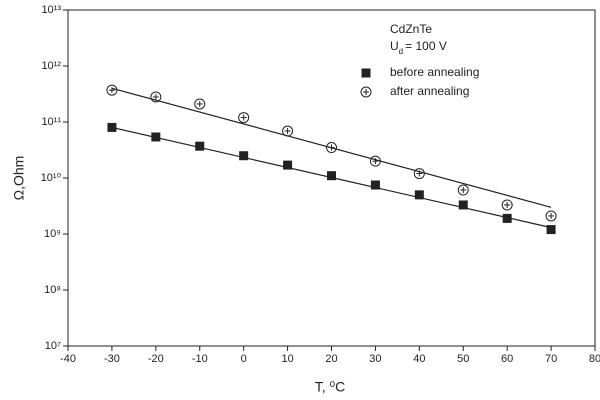 This screenshot has height=400, width=600. I want to click on x-tick-label: -10, so click(200, 359).